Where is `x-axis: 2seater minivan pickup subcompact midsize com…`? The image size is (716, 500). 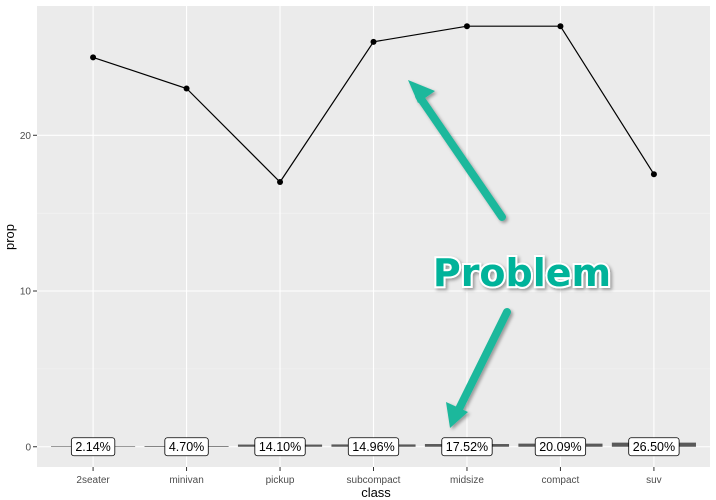
x-axis: 2seater minivan pickup subcompact midsize com… is located at coordinates (369, 476).